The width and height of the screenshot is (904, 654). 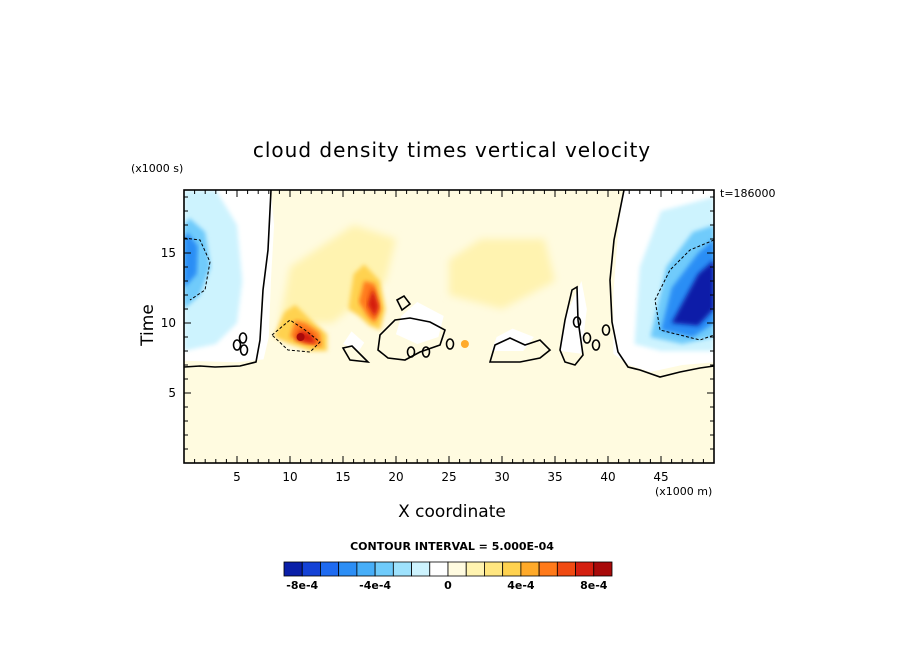 I want to click on x-tick-label: 15, so click(x=342, y=477).